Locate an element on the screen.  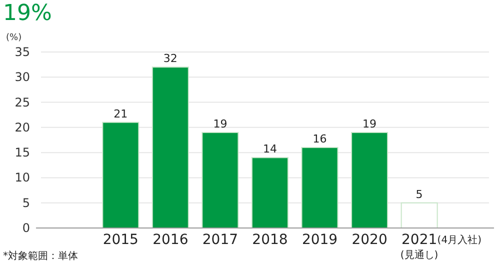
data-label: 16 is located at coordinates (319, 139).